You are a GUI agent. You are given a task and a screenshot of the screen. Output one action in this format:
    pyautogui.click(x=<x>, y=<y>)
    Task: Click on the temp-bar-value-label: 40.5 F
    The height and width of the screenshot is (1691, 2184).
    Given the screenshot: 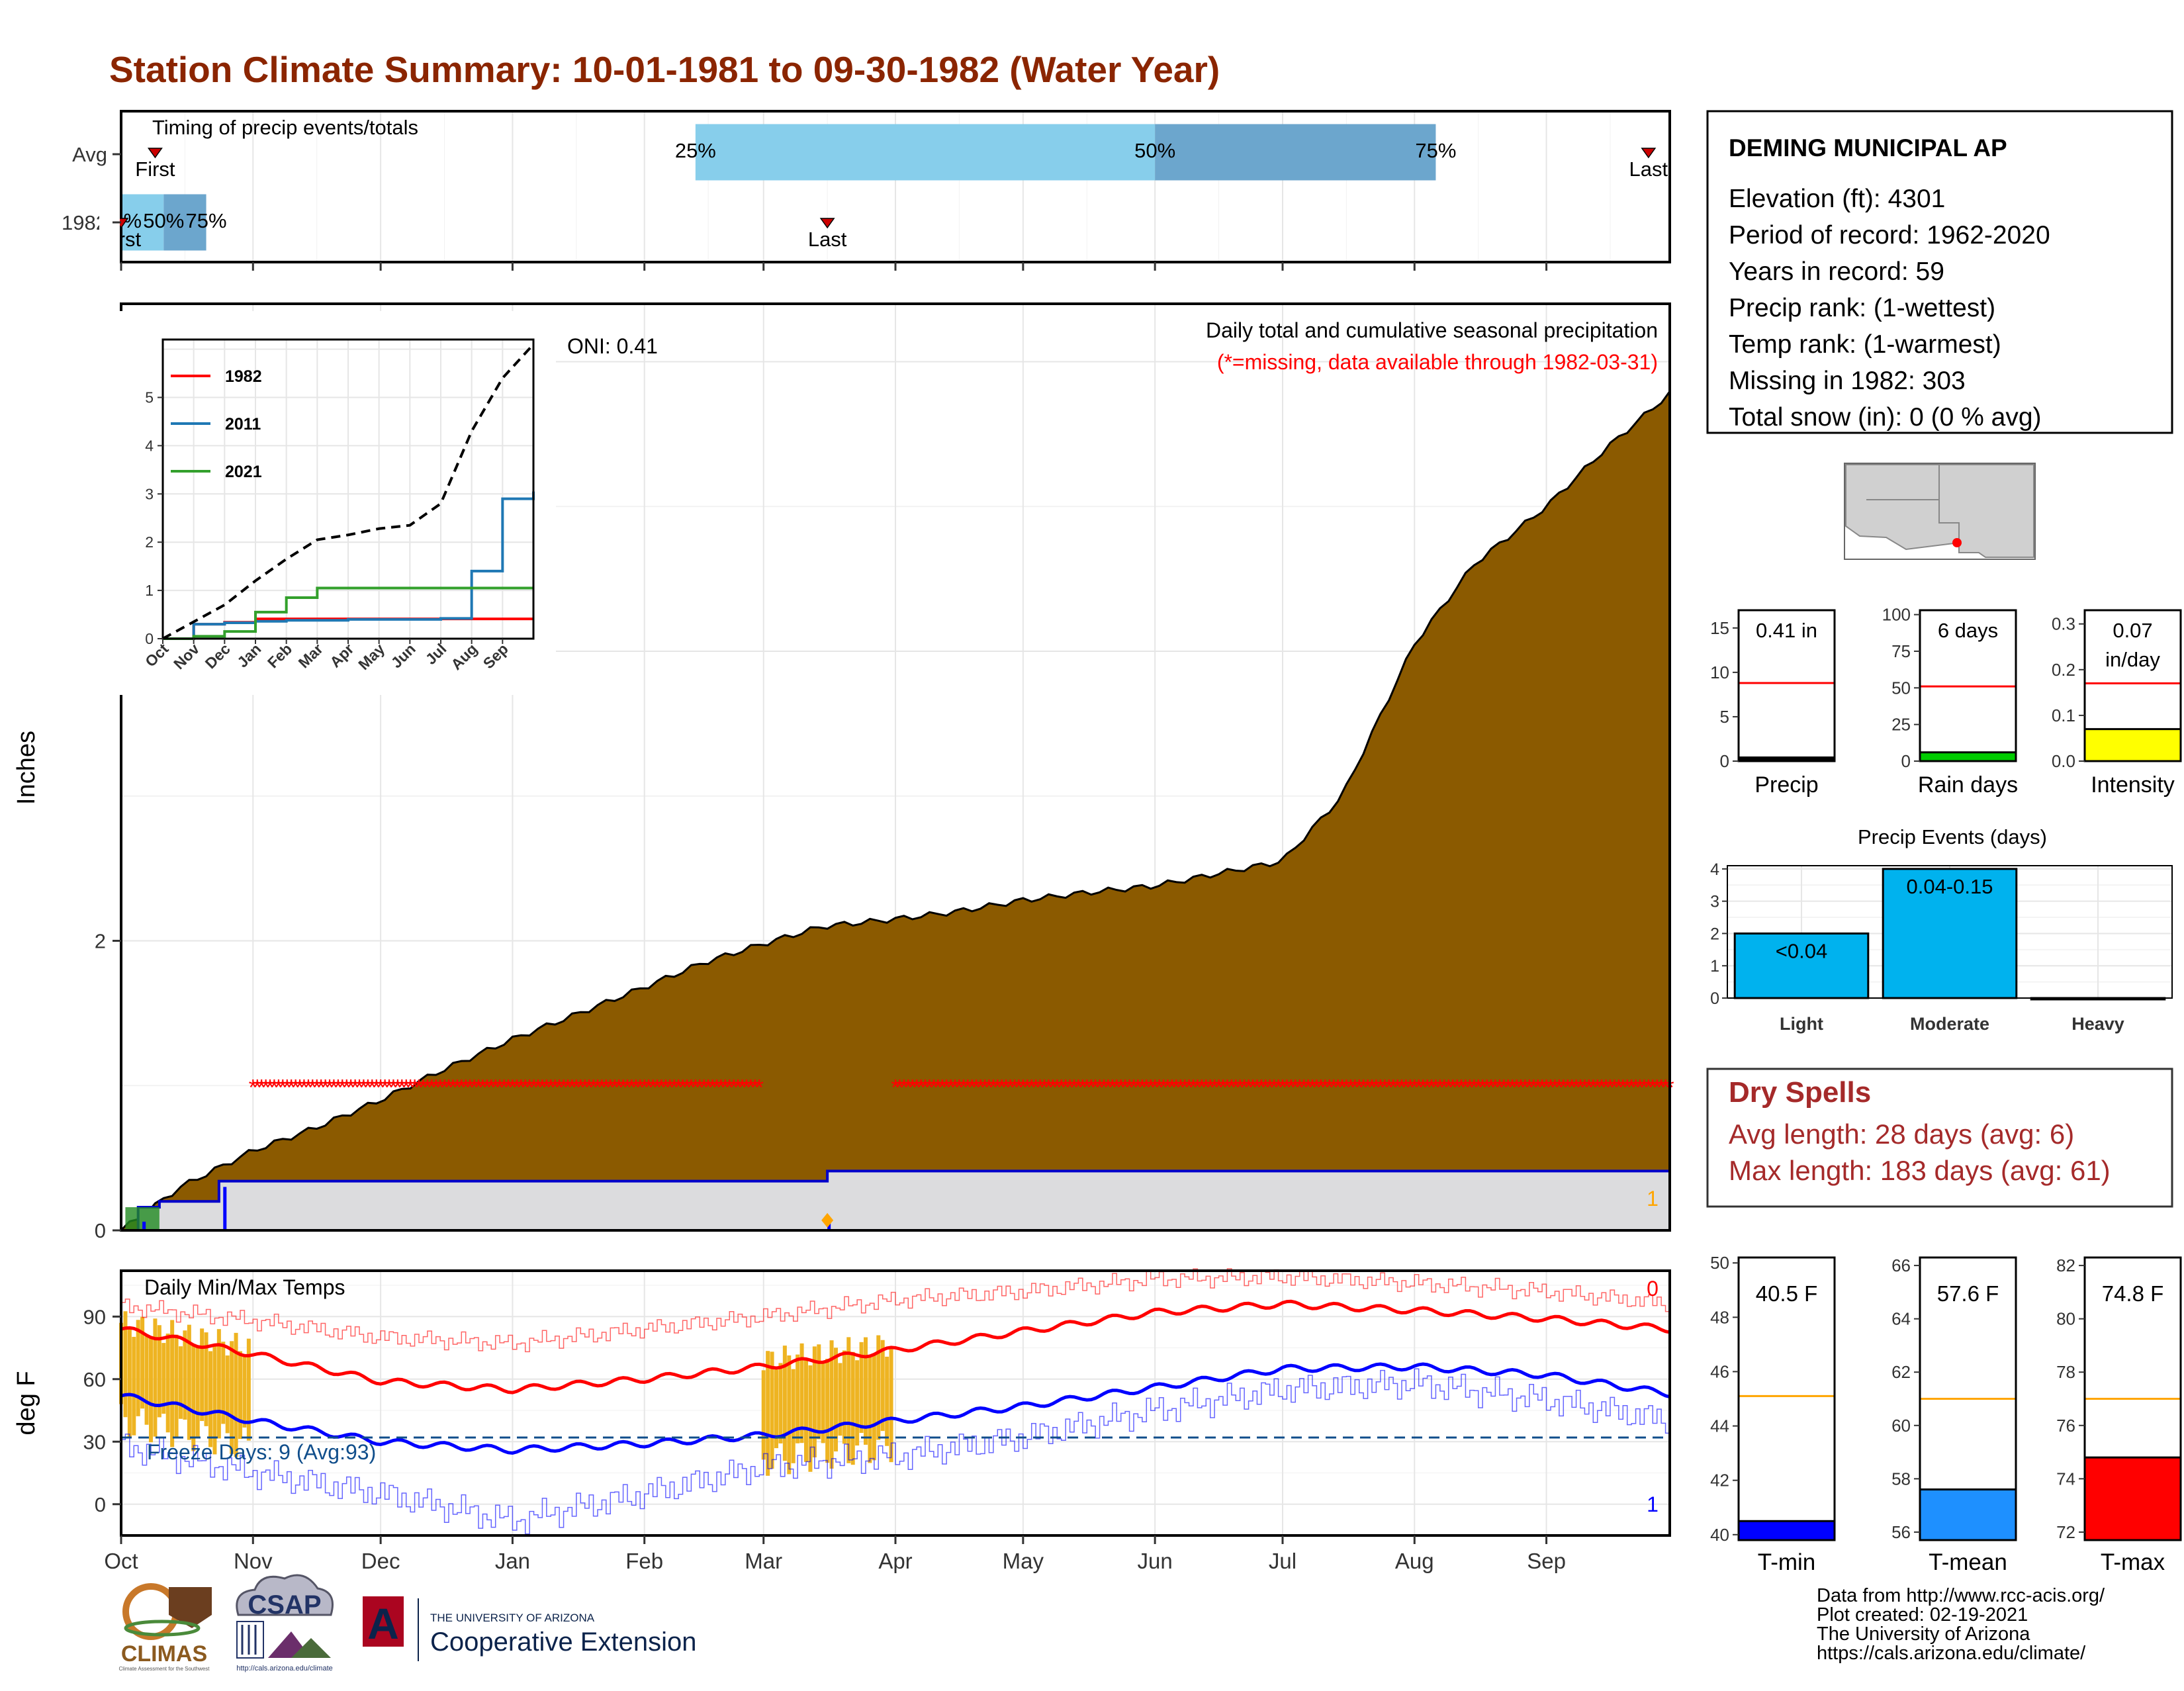 What is the action you would take?
    pyautogui.click(x=1787, y=1293)
    